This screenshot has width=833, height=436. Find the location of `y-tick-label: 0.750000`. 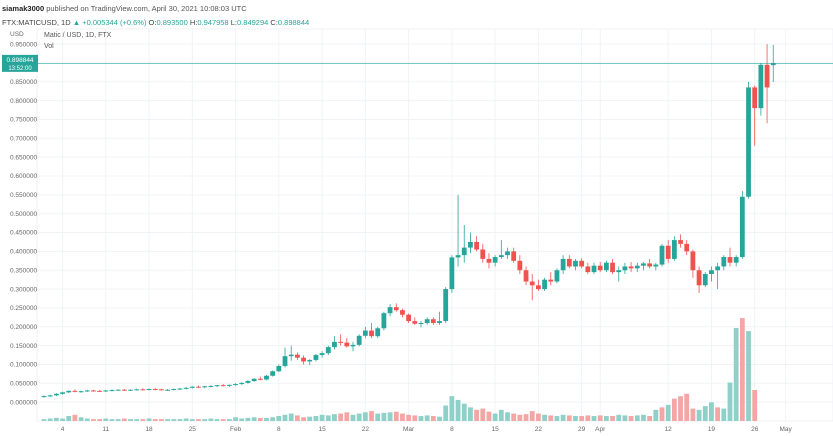

y-tick-label: 0.750000 is located at coordinates (23, 120).